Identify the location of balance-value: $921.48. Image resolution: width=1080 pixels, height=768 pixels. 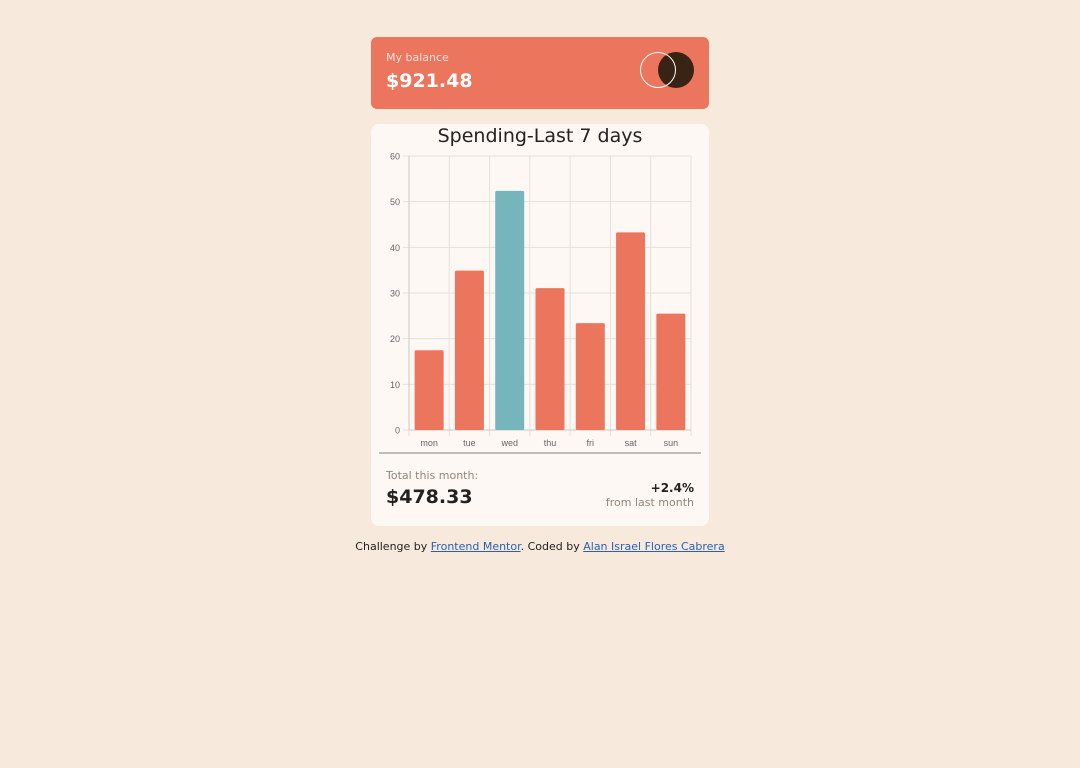
(429, 81).